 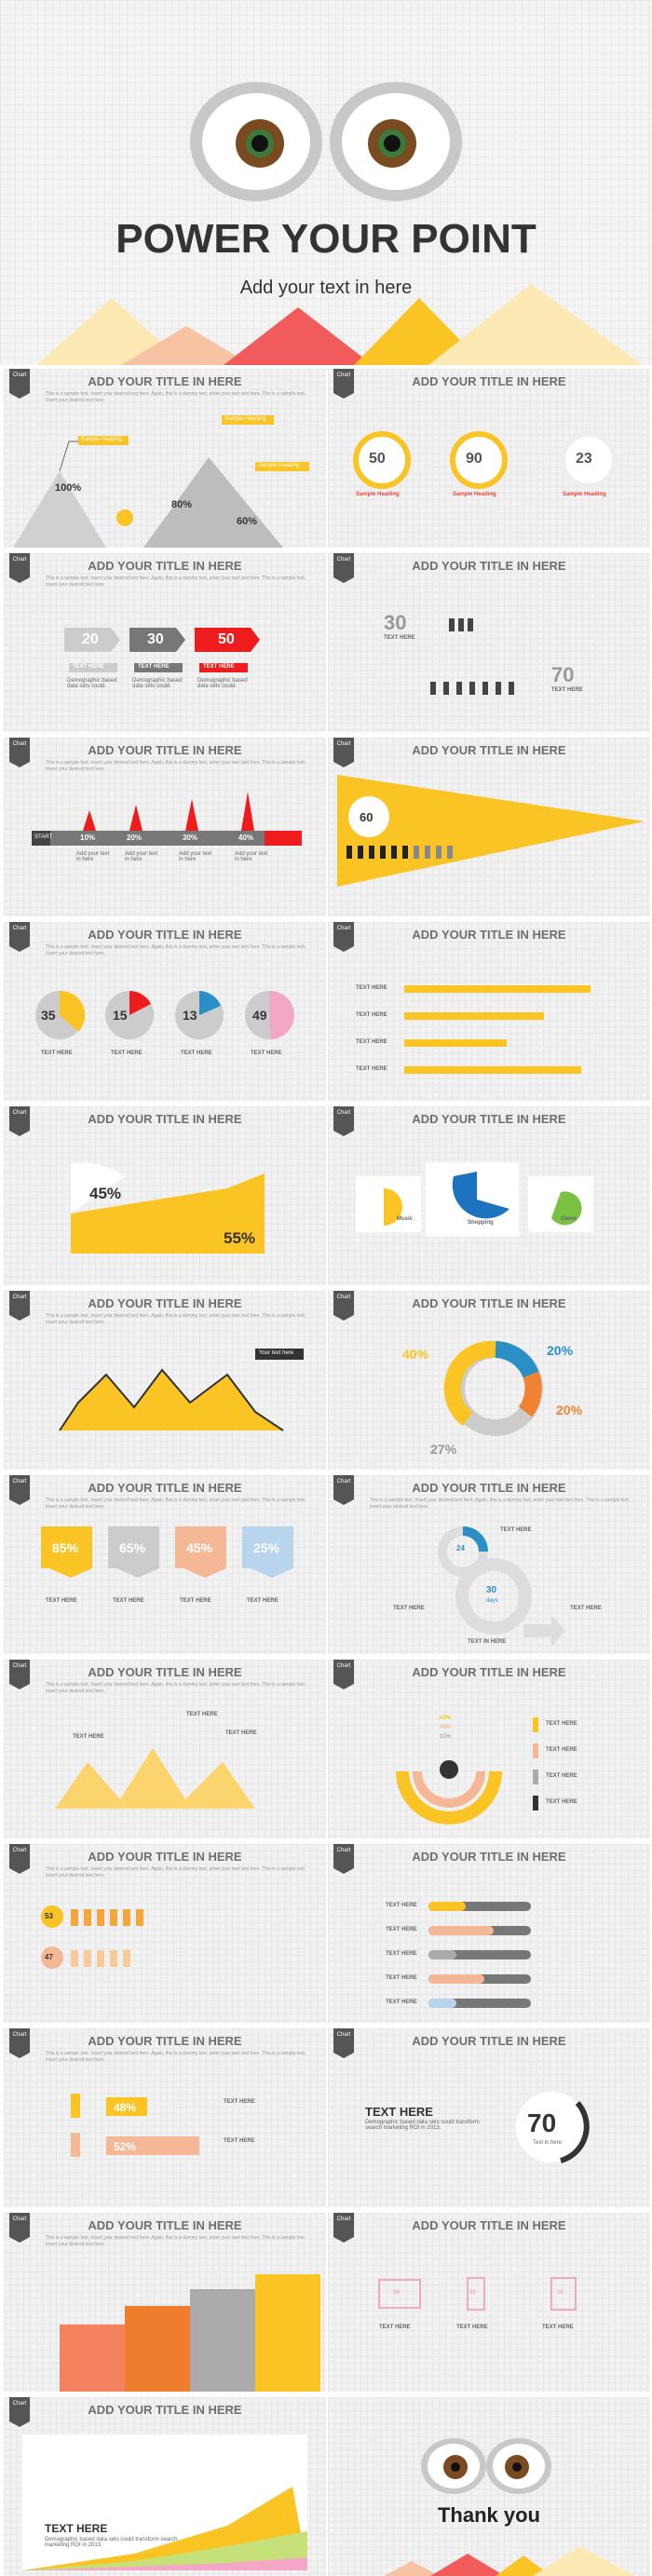 I want to click on arrow-desc-1: Demographic based data sets could., so click(x=92, y=683).